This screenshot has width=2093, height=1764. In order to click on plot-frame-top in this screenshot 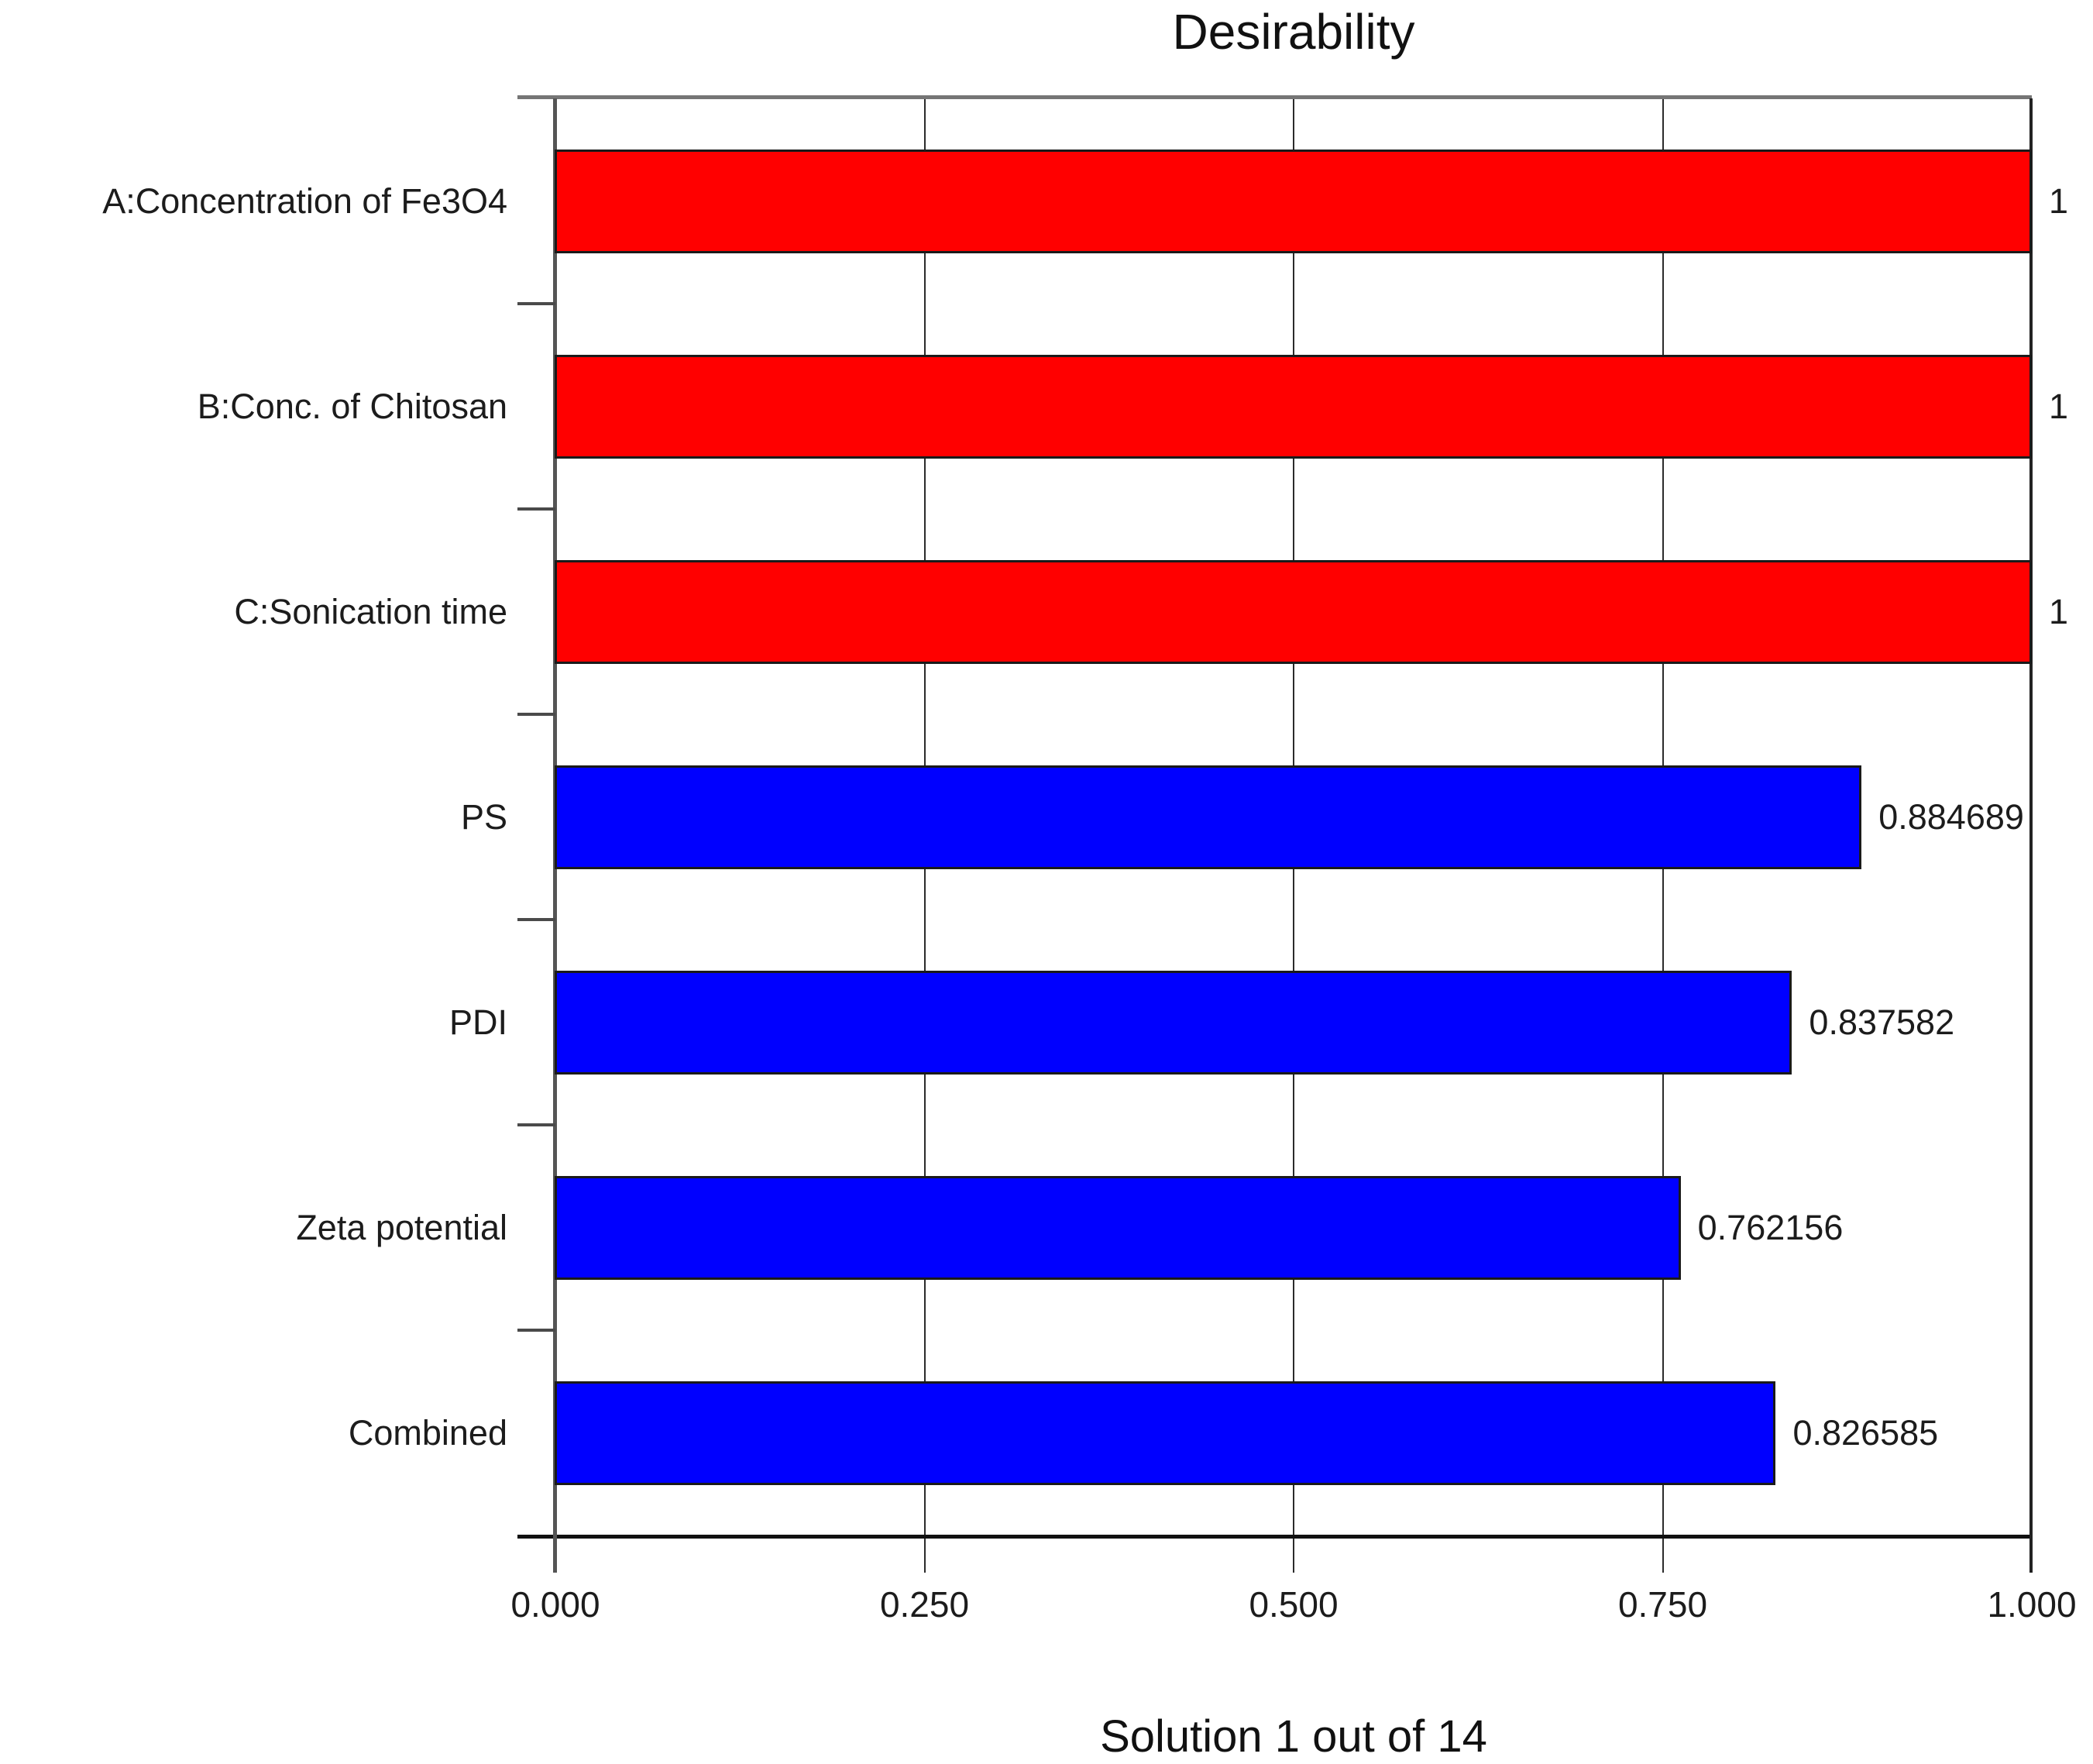, I will do `click(1274, 97)`.